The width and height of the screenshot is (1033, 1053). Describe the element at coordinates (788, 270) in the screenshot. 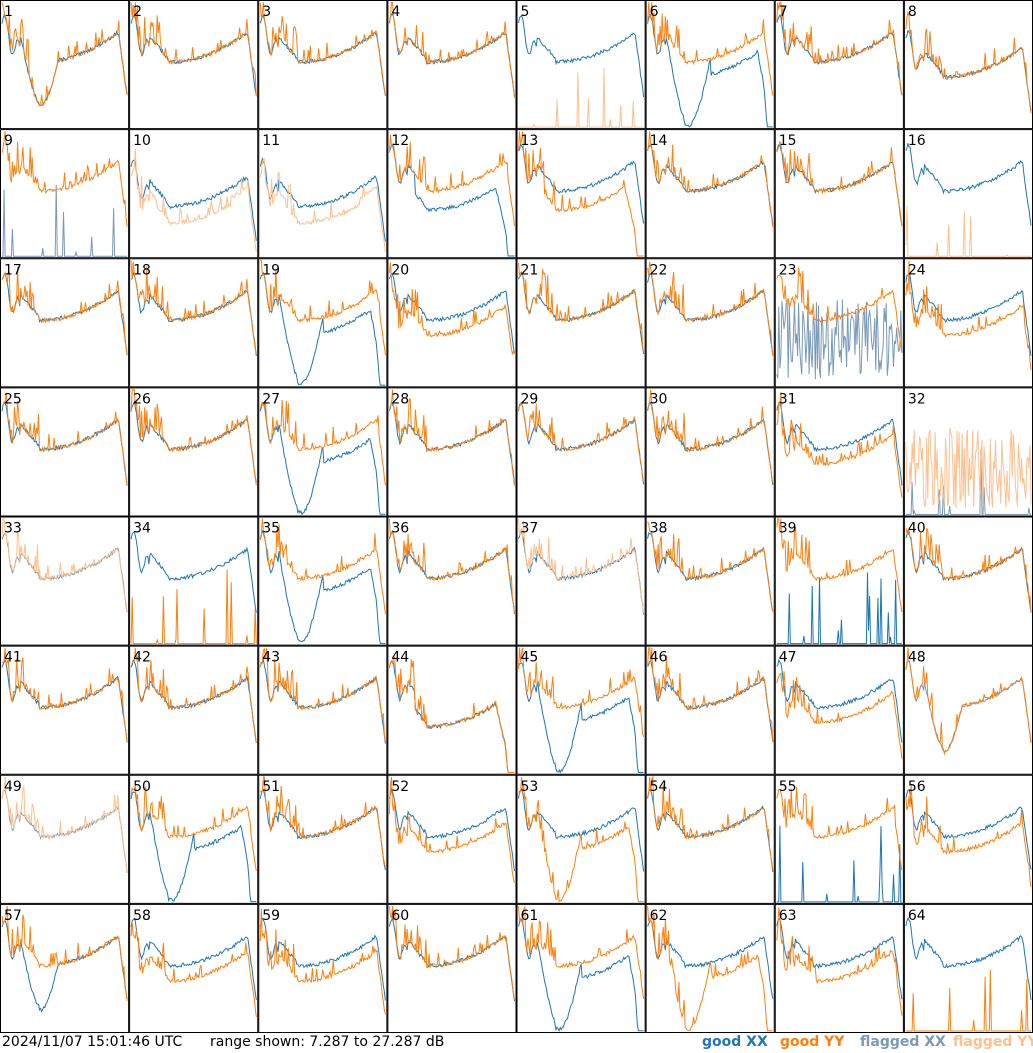

I see `tile-label: 23` at that location.